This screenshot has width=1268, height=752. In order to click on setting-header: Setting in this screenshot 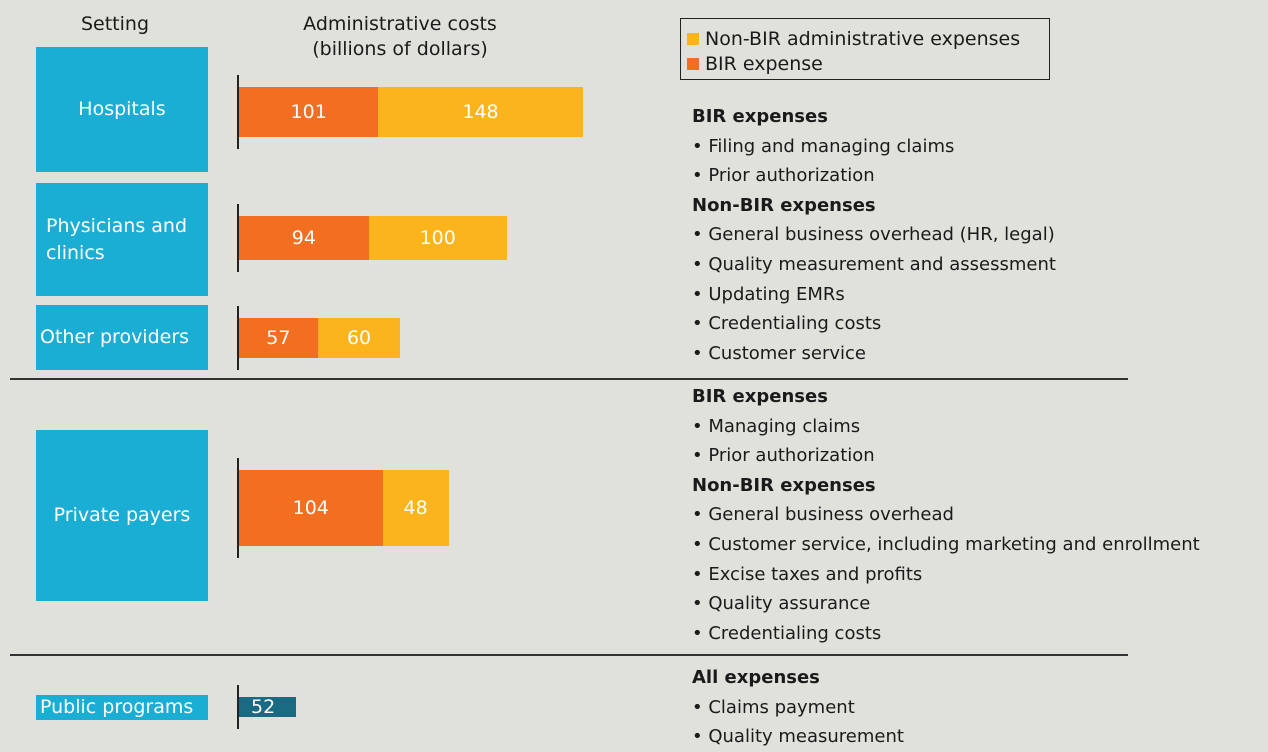, I will do `click(115, 24)`.